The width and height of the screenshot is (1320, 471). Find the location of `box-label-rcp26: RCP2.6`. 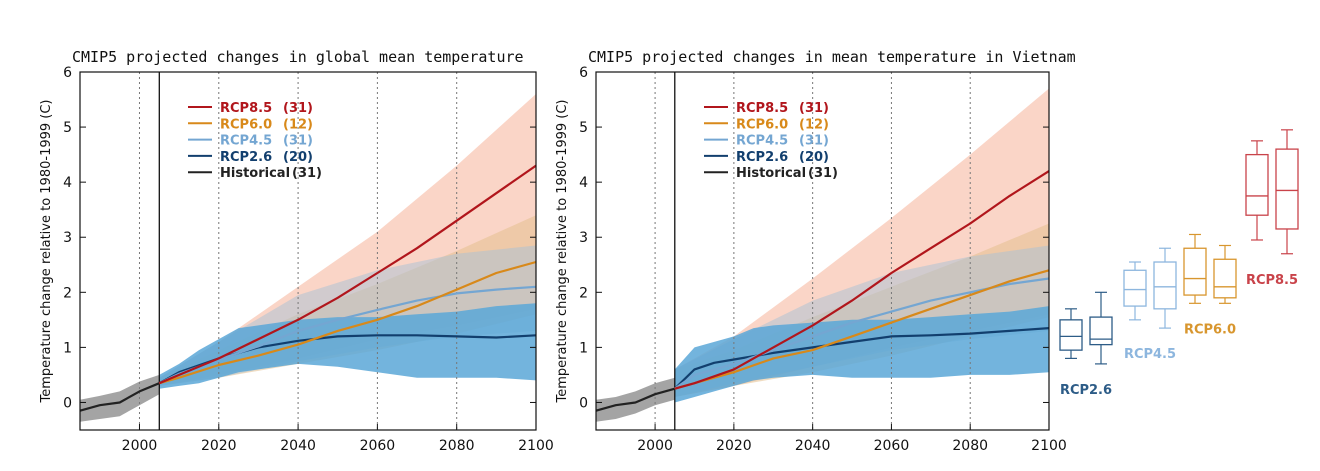

box-label-rcp26: RCP2.6 is located at coordinates (1086, 390).